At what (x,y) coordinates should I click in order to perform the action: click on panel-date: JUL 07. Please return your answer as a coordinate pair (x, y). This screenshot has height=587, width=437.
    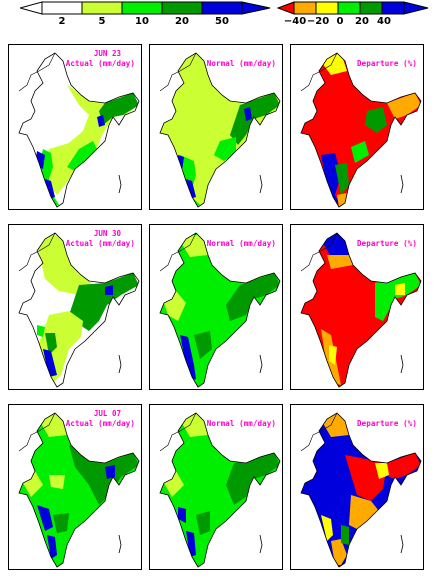
    Looking at the image, I should click on (107, 413).